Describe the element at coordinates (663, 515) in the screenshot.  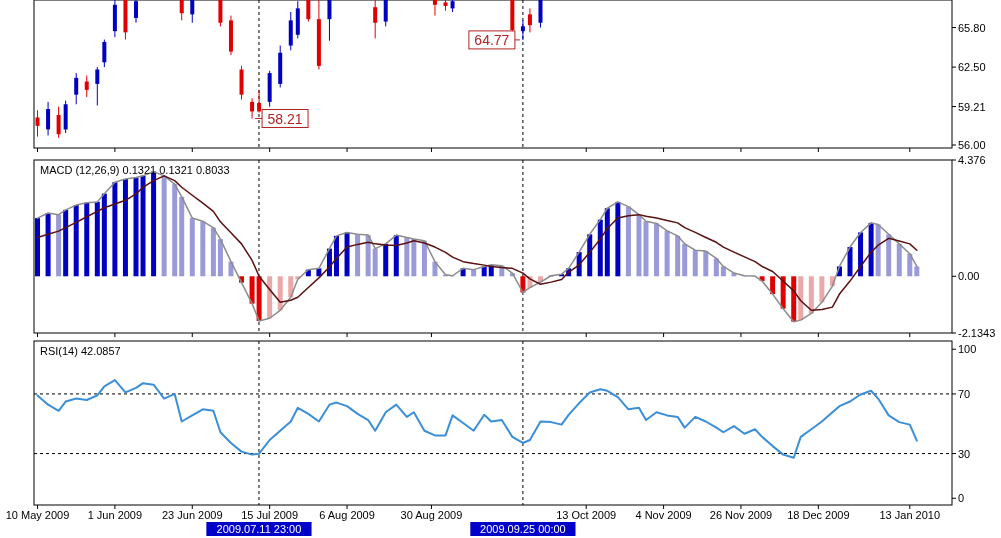
I see `x-tick-label: 4 Nov 2009` at that location.